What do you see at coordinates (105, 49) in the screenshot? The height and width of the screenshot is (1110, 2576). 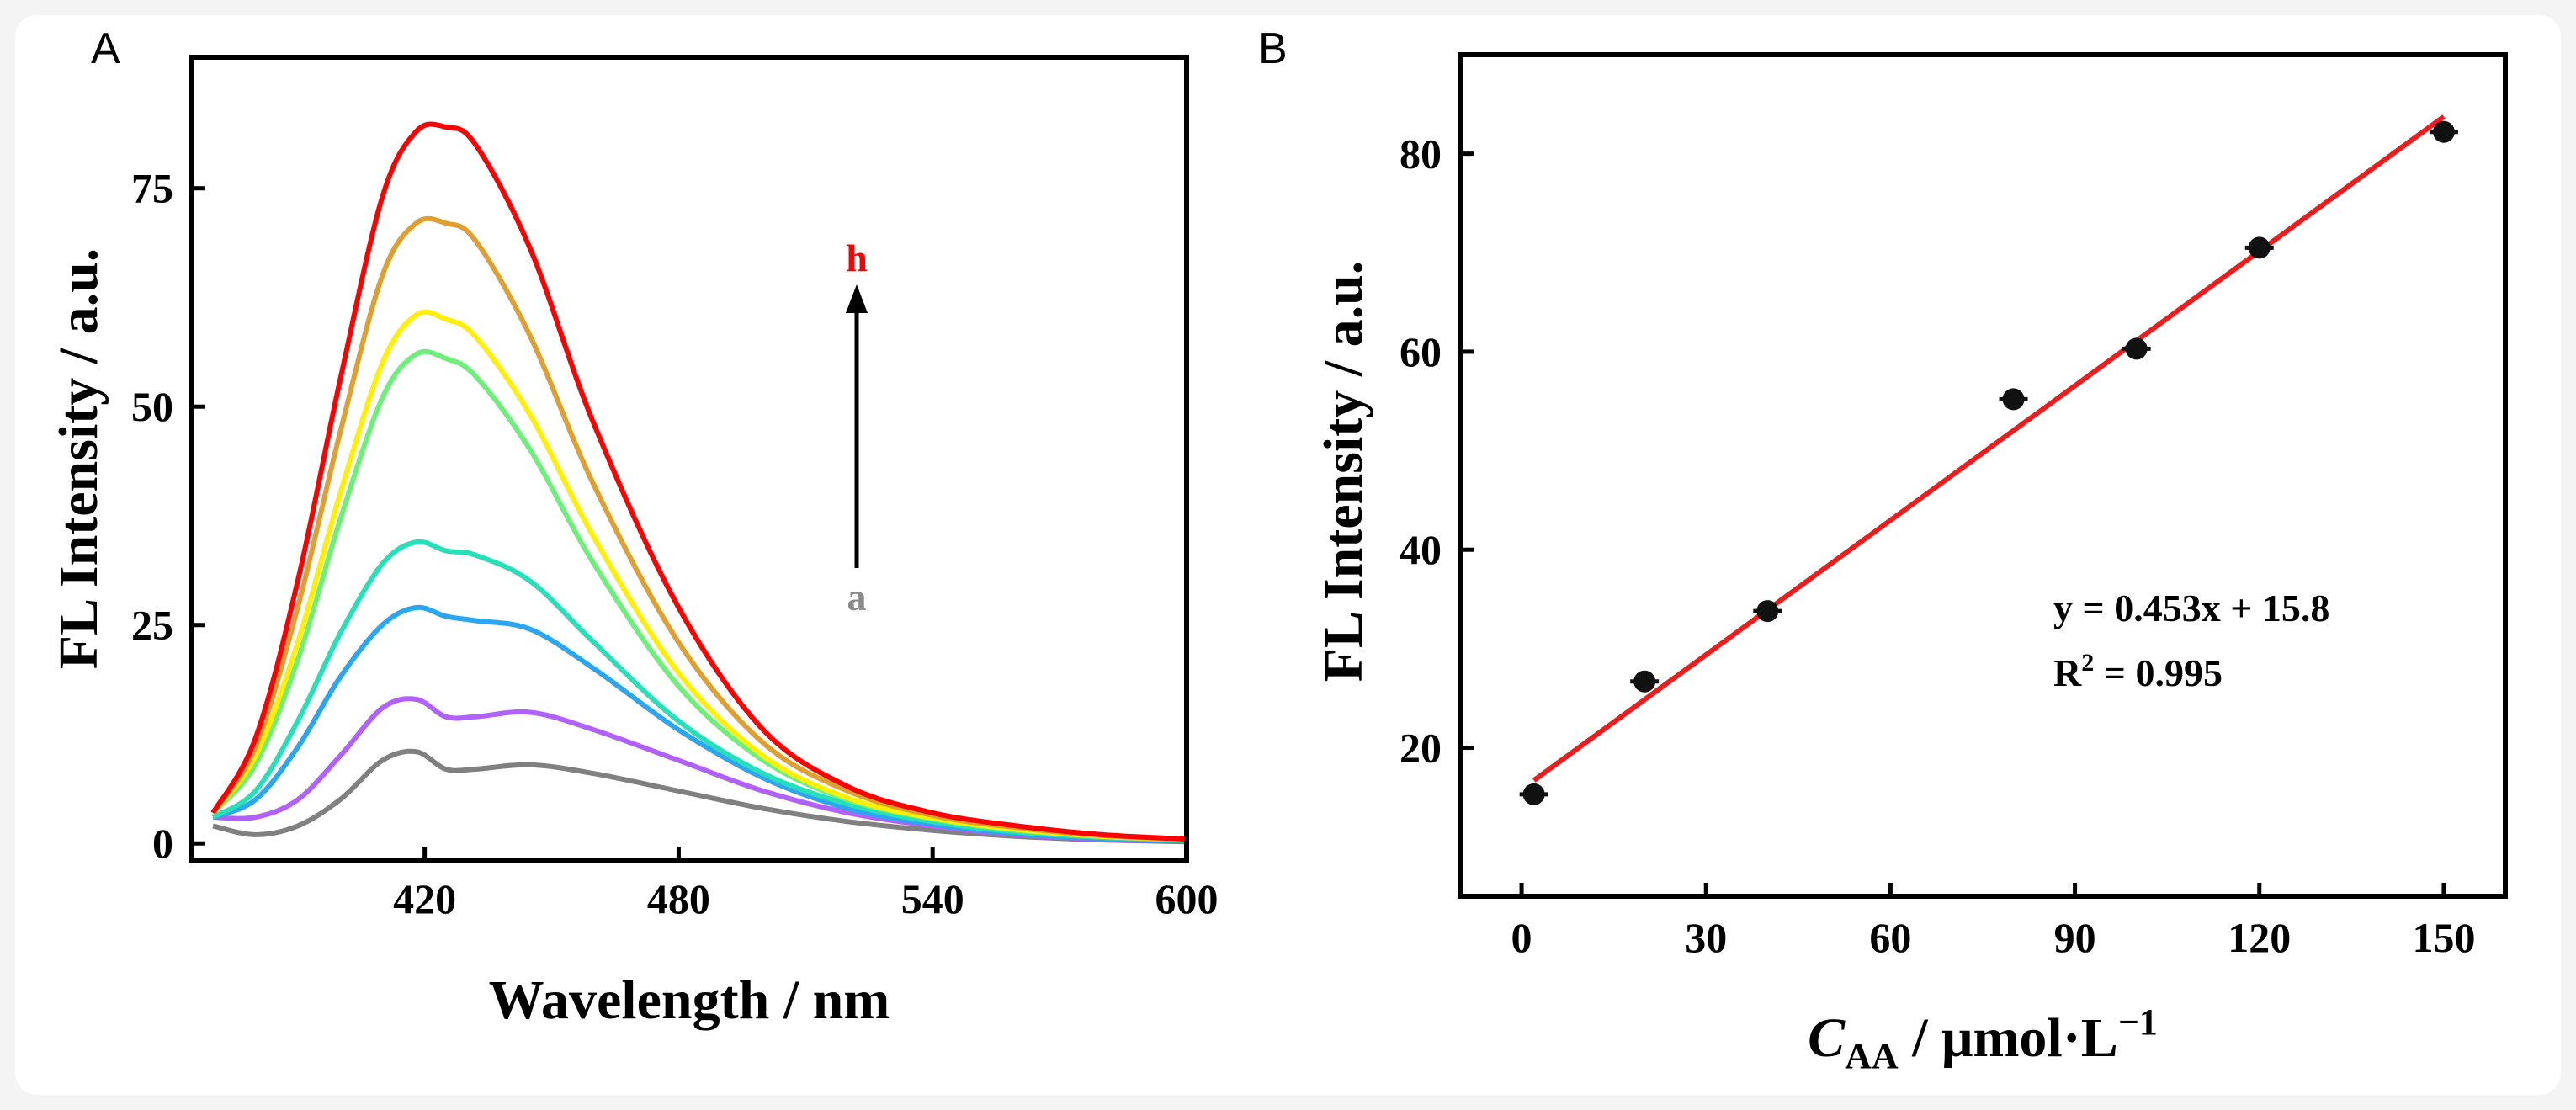 I see `panel-a-label: A` at bounding box center [105, 49].